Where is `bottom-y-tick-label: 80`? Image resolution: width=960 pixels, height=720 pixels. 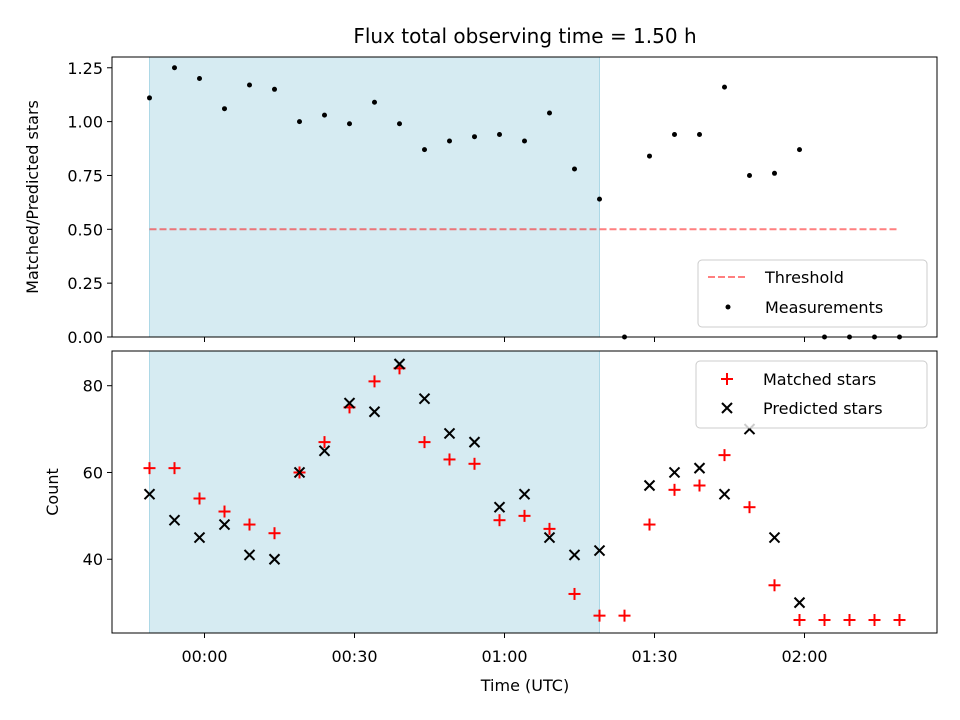 bottom-y-tick-label: 80 is located at coordinates (93, 386).